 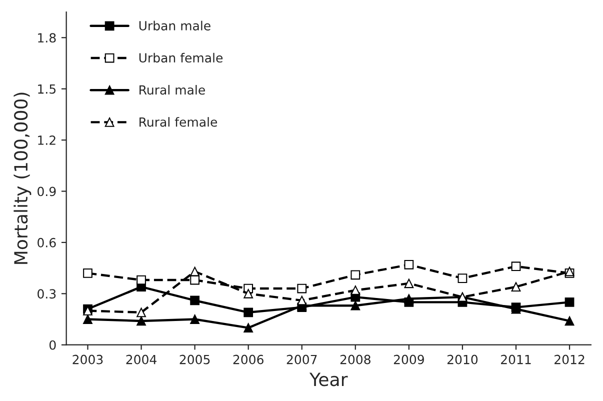 What do you see at coordinates (462, 359) in the screenshot?
I see `x-tick-label: 2010` at bounding box center [462, 359].